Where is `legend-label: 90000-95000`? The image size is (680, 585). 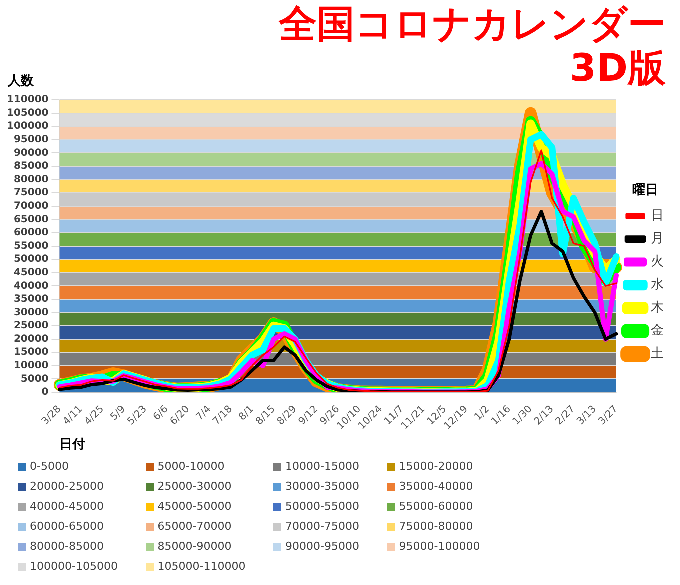
legend-label: 90000-95000 is located at coordinates (322, 546).